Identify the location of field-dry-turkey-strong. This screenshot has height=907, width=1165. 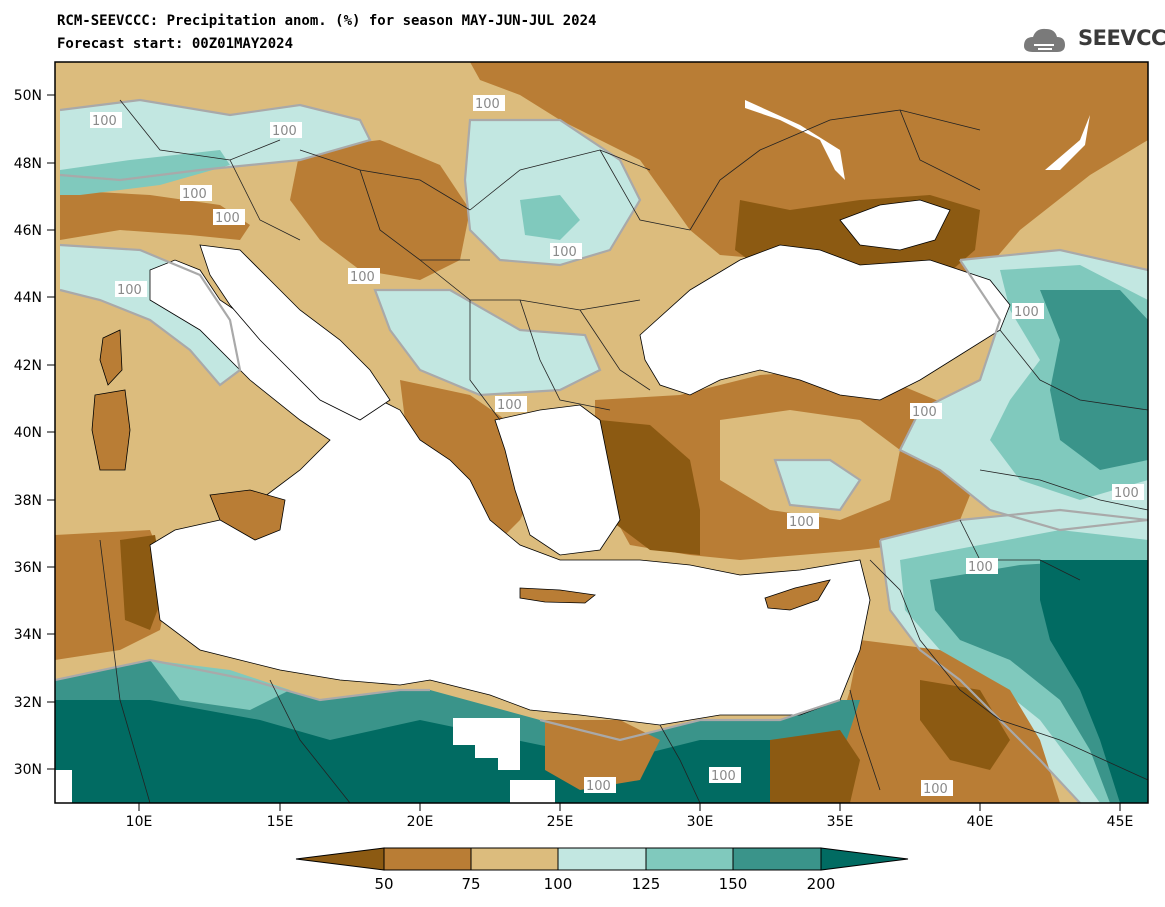
(650, 487).